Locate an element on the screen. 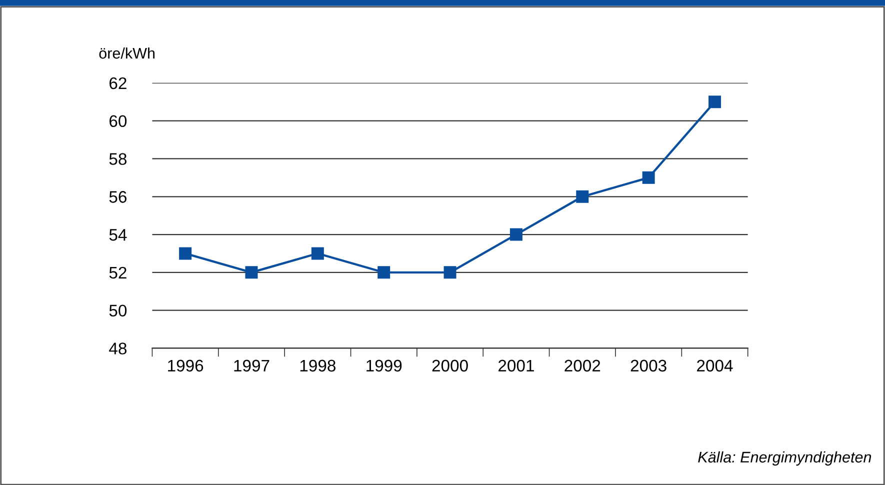 This screenshot has width=885, height=485. text: Källa: Energimyndigheten is located at coordinates (785, 458).